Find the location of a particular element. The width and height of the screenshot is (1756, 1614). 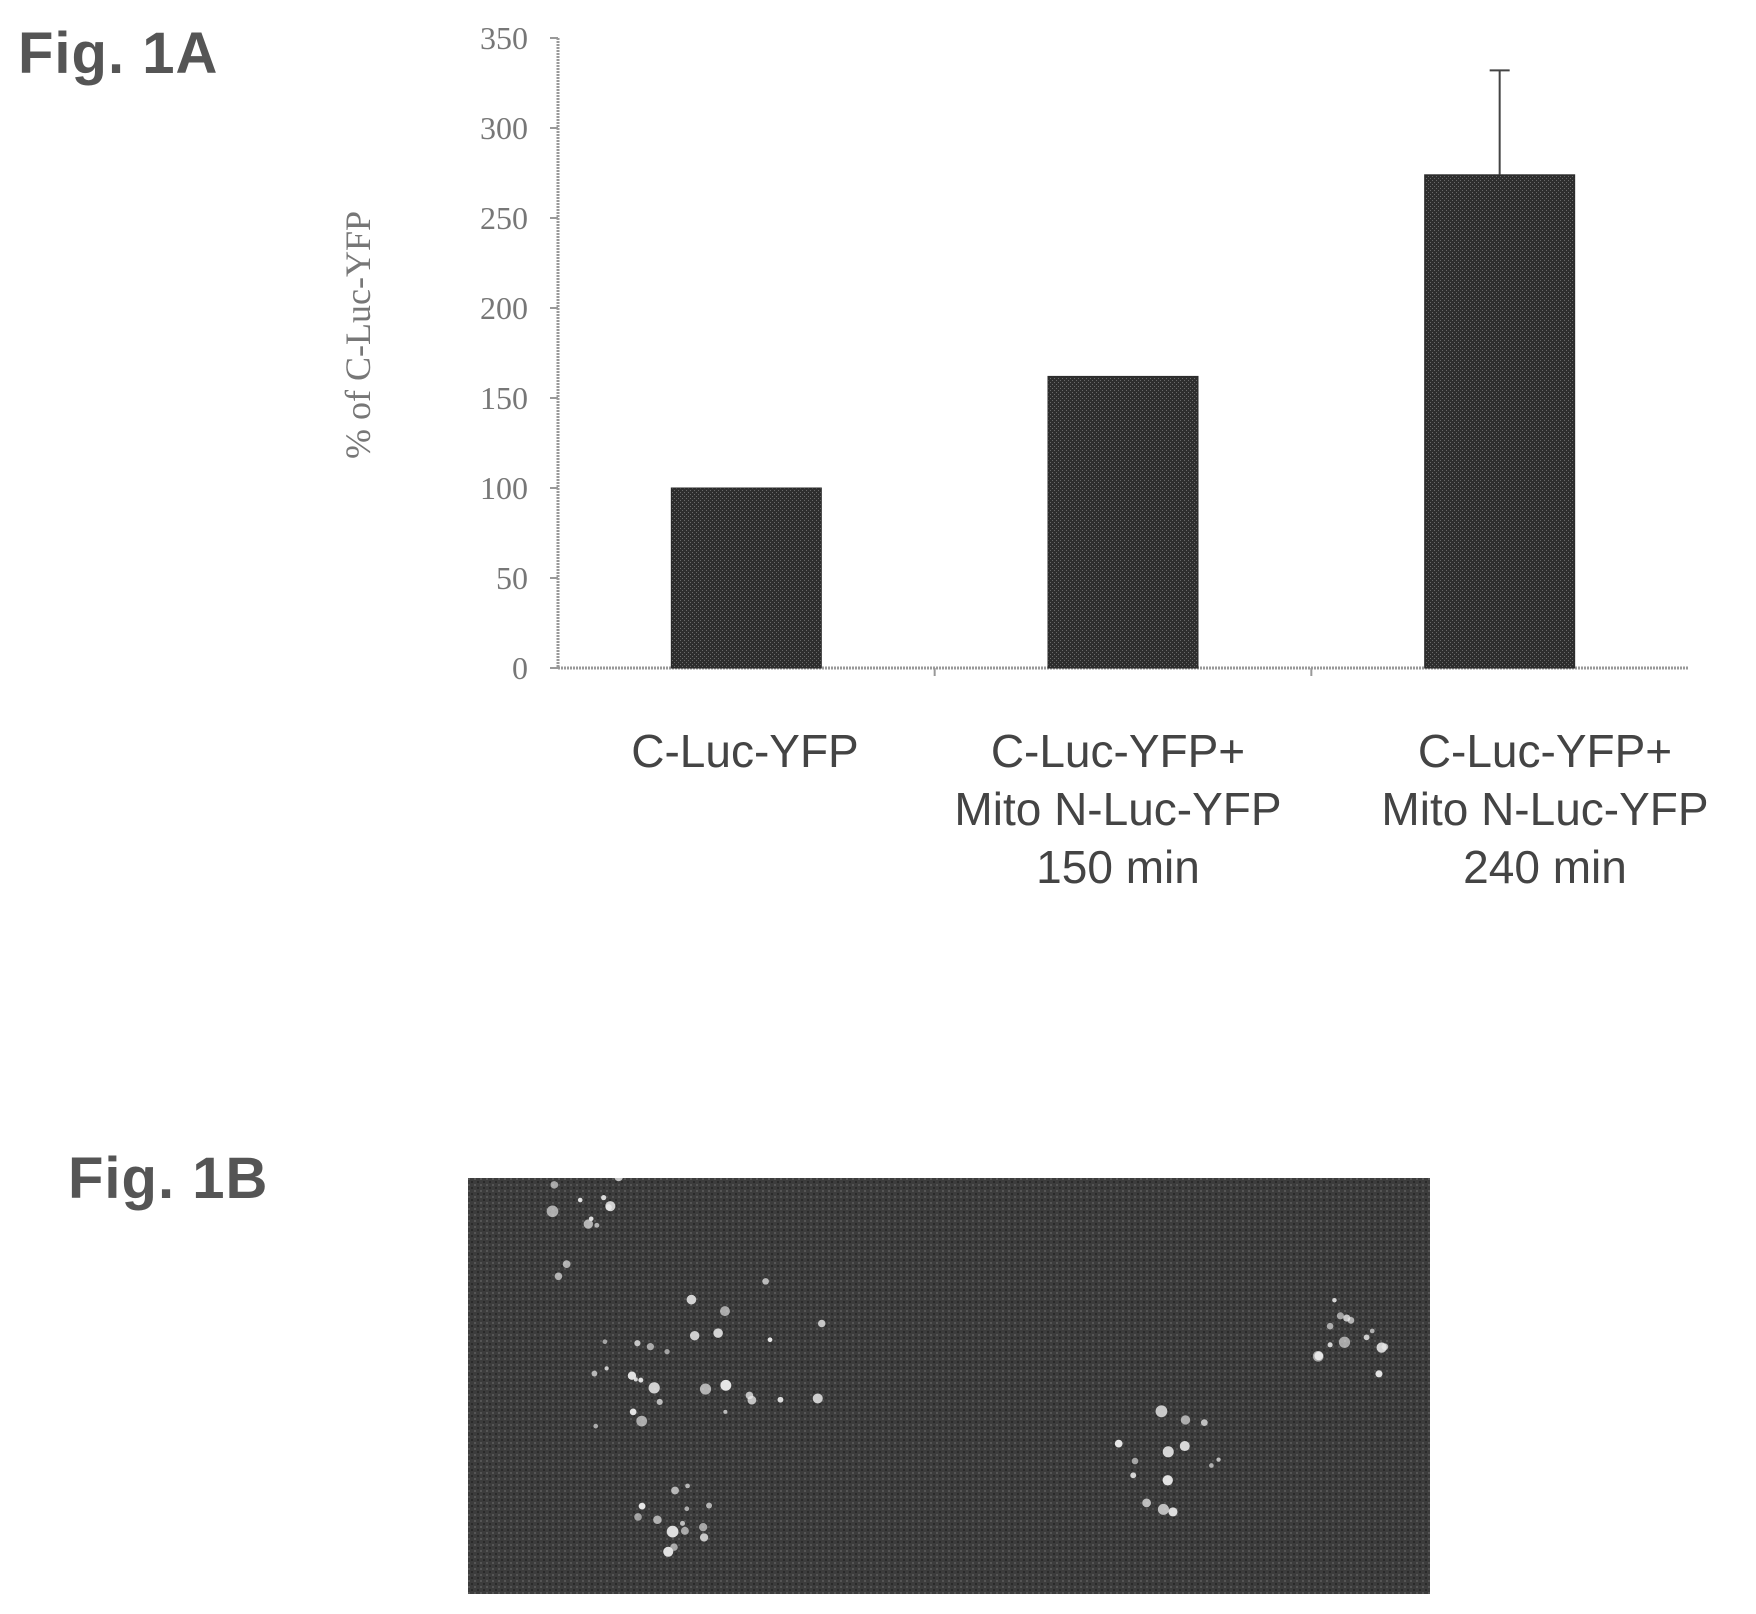

x-category-label: C-Luc-YFP+ Mito N-Luc-YFP 240 min is located at coordinates (1540, 809).